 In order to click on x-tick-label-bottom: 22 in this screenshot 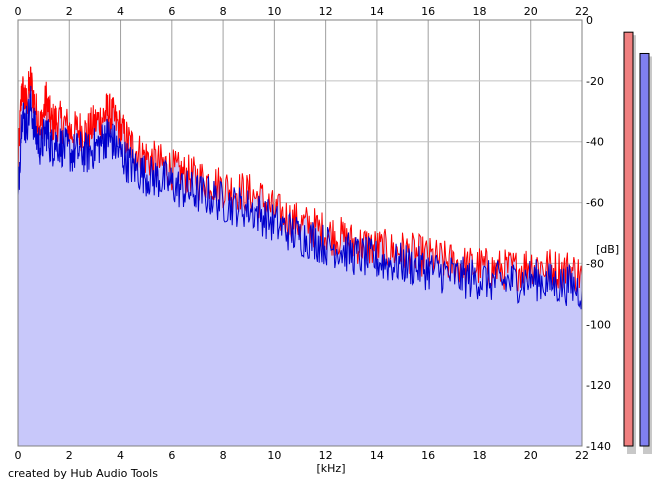, I will do `click(582, 455)`.